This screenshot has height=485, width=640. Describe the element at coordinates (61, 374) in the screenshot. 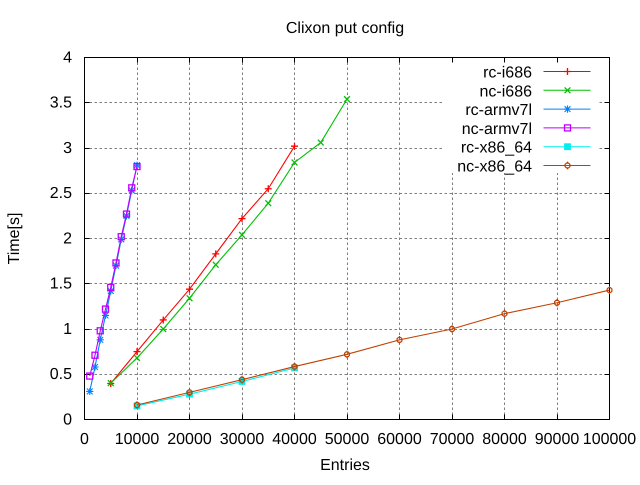

I see `svg-text: 0.5` at that location.